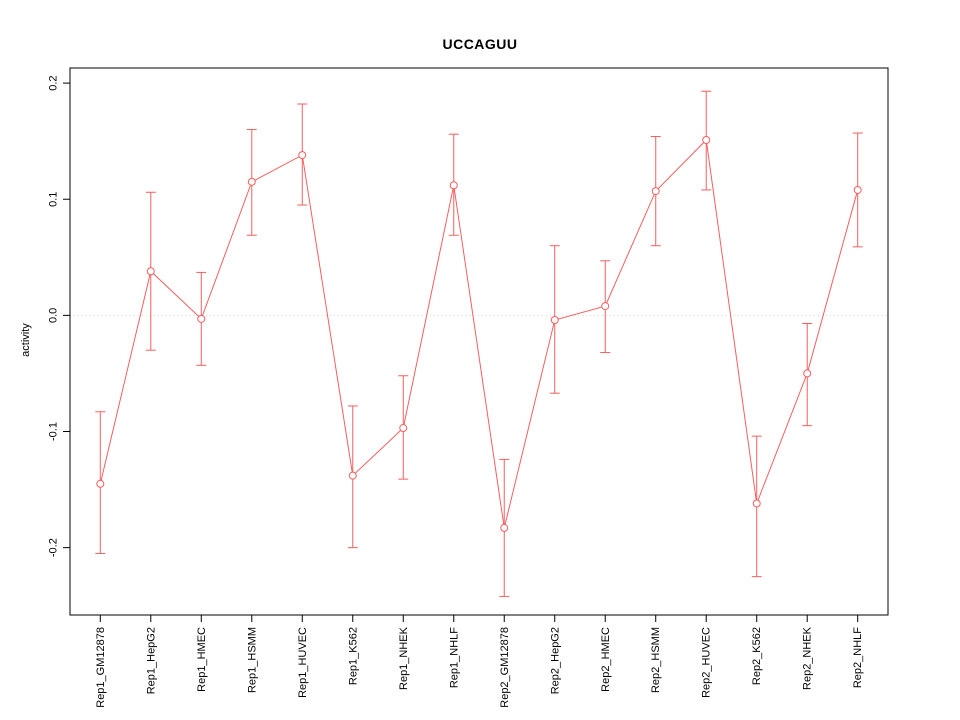 The height and width of the screenshot is (720, 960). I want to click on x-tick-label: Rep1_HUVEC, so click(303, 662).